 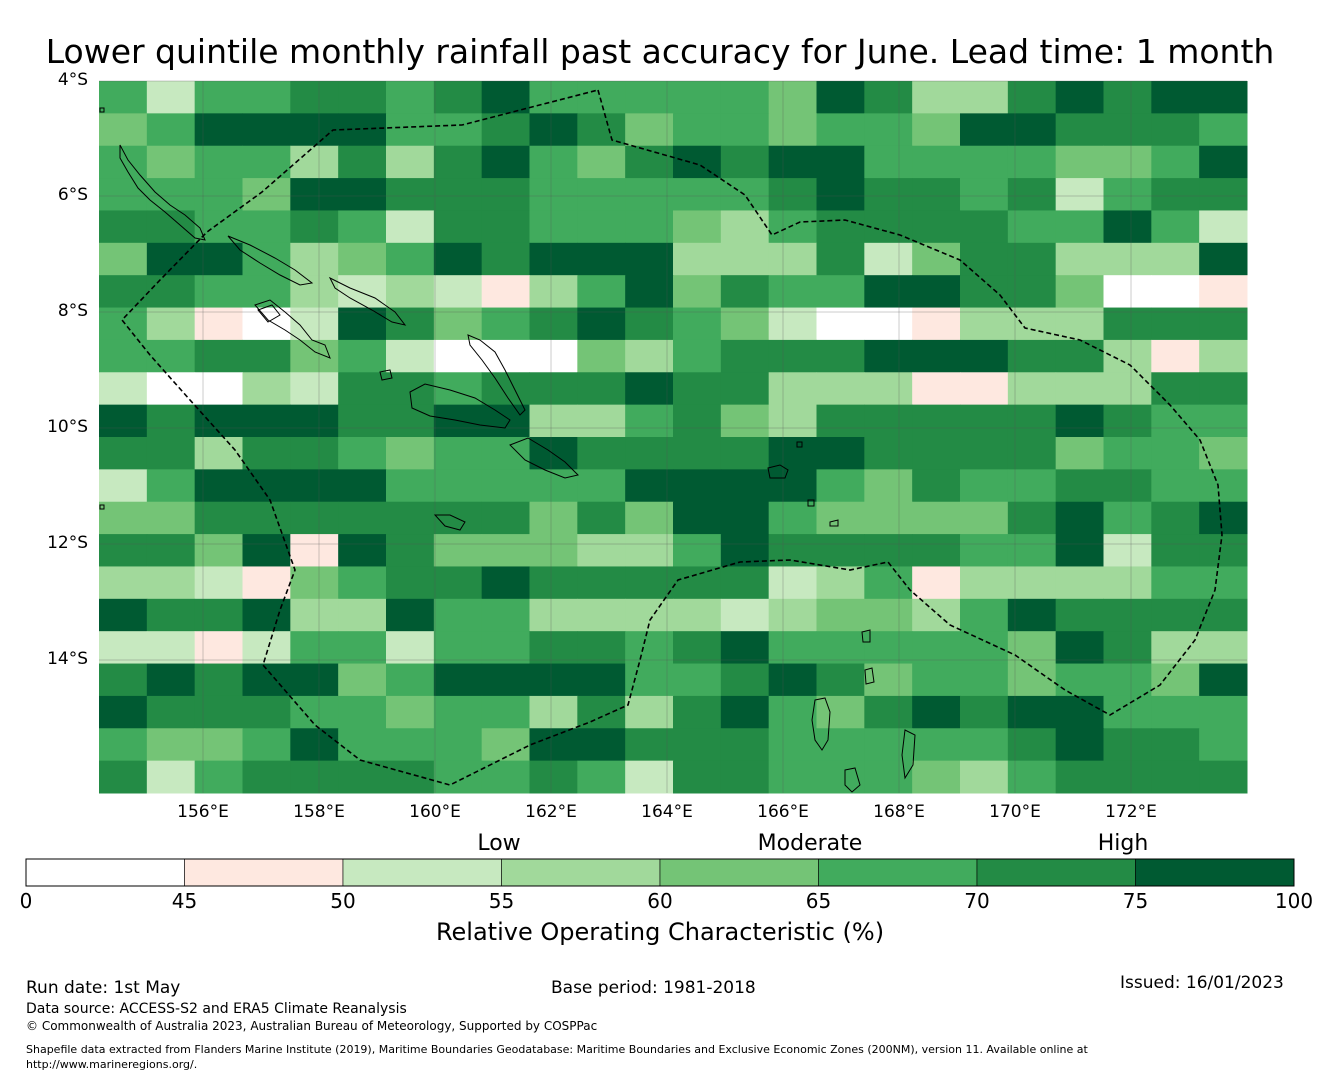 What do you see at coordinates (551, 812) in the screenshot?
I see `longitude-label: 162°E` at bounding box center [551, 812].